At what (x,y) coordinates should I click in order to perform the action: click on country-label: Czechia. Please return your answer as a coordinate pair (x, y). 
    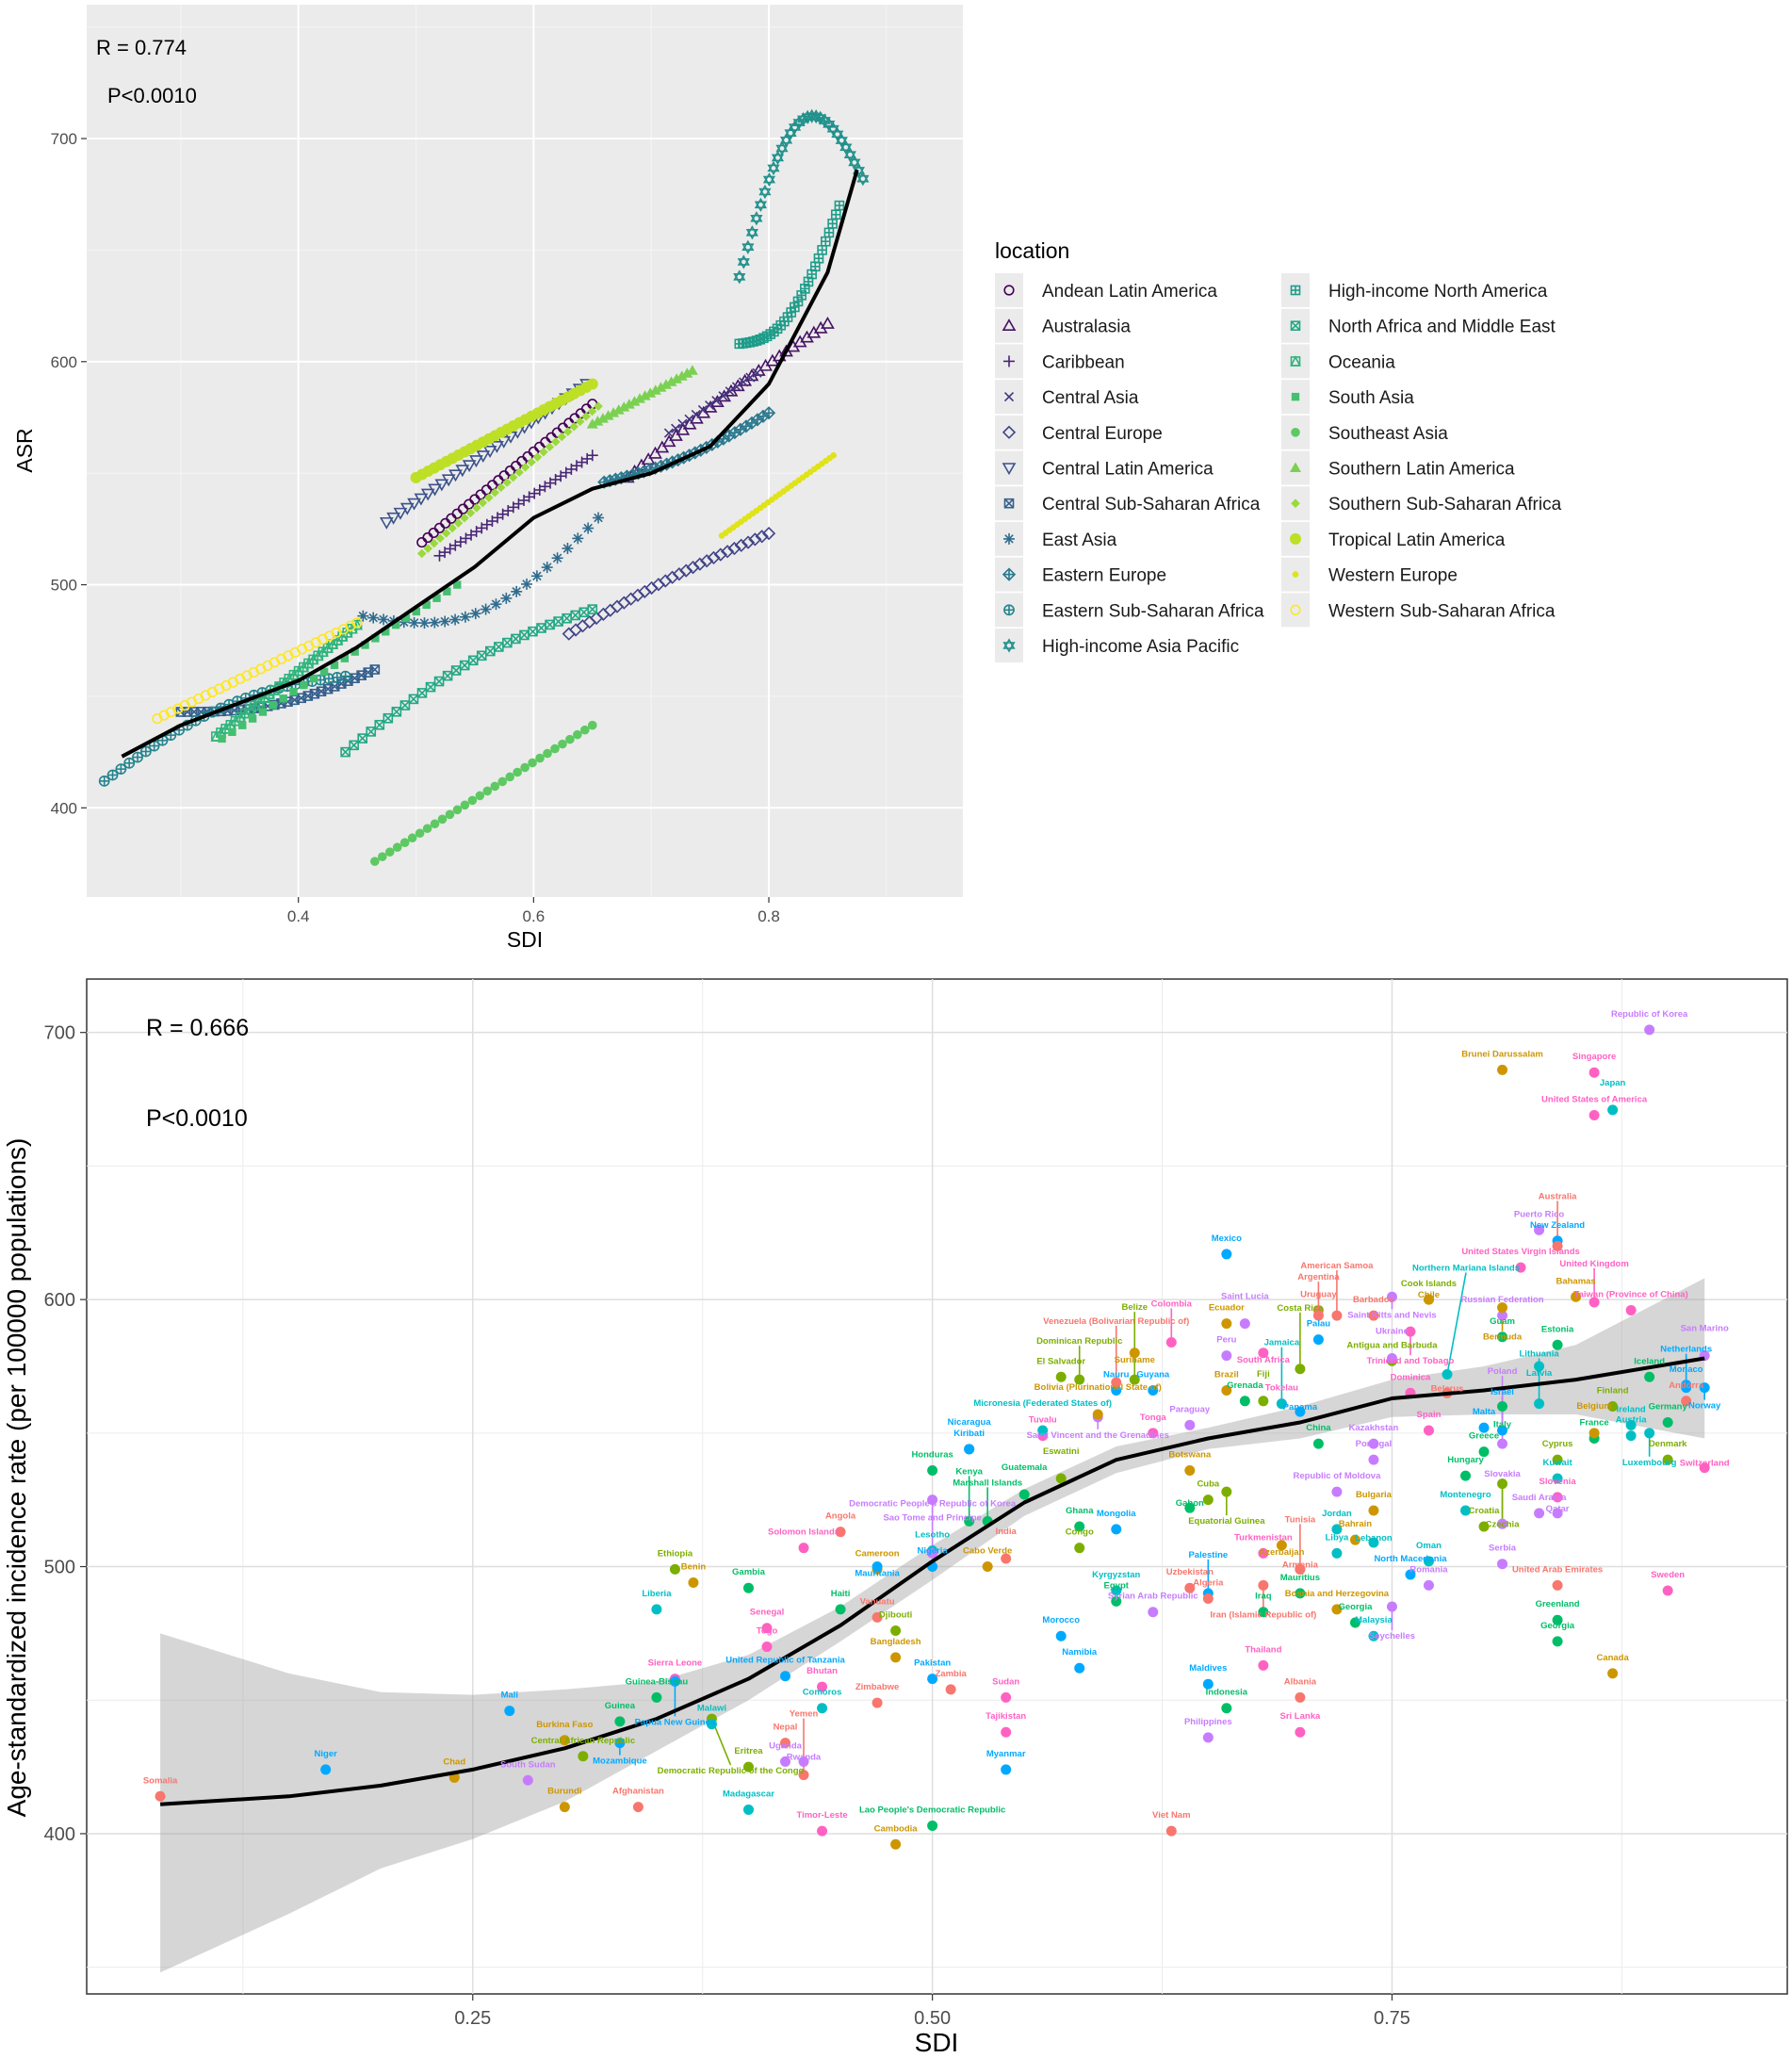
    Looking at the image, I should click on (1503, 1525).